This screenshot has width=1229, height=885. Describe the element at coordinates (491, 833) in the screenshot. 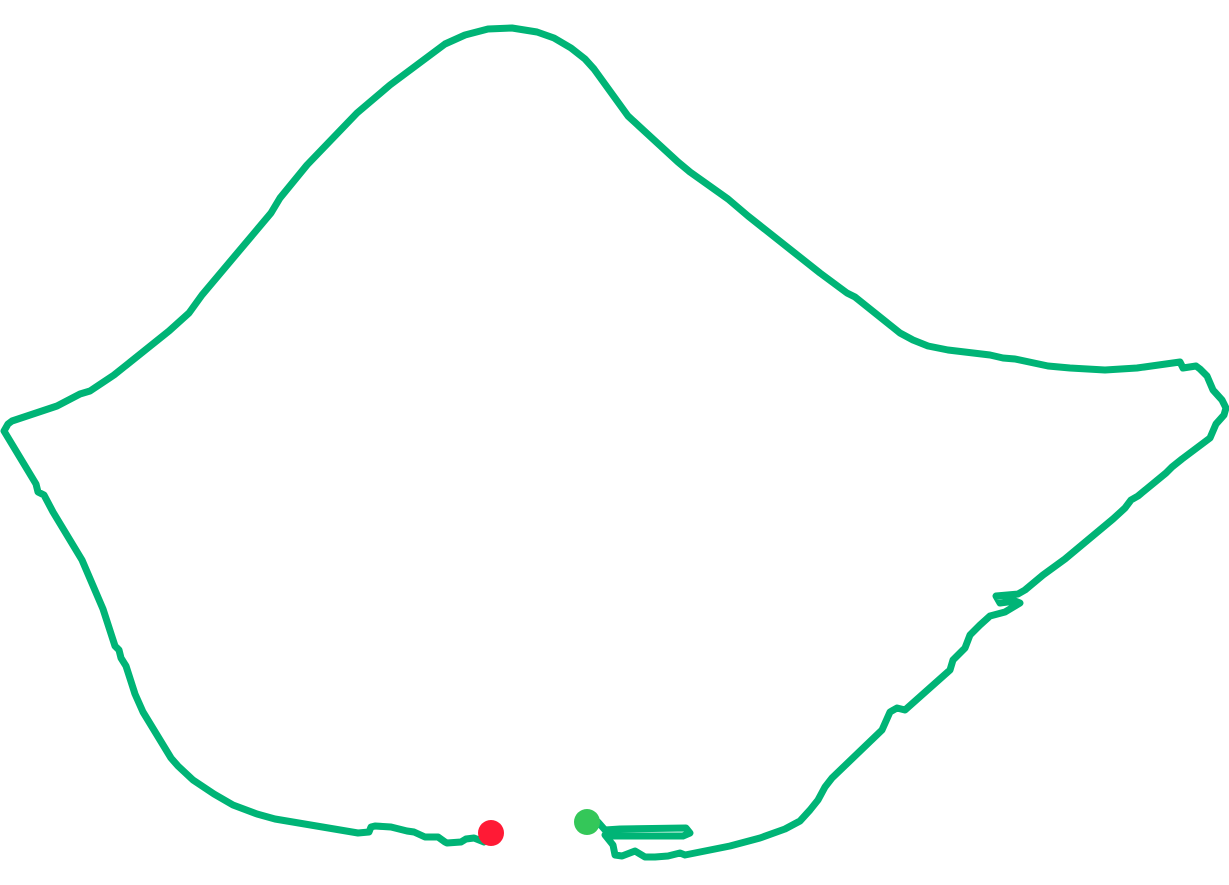

I see `end-marker` at that location.